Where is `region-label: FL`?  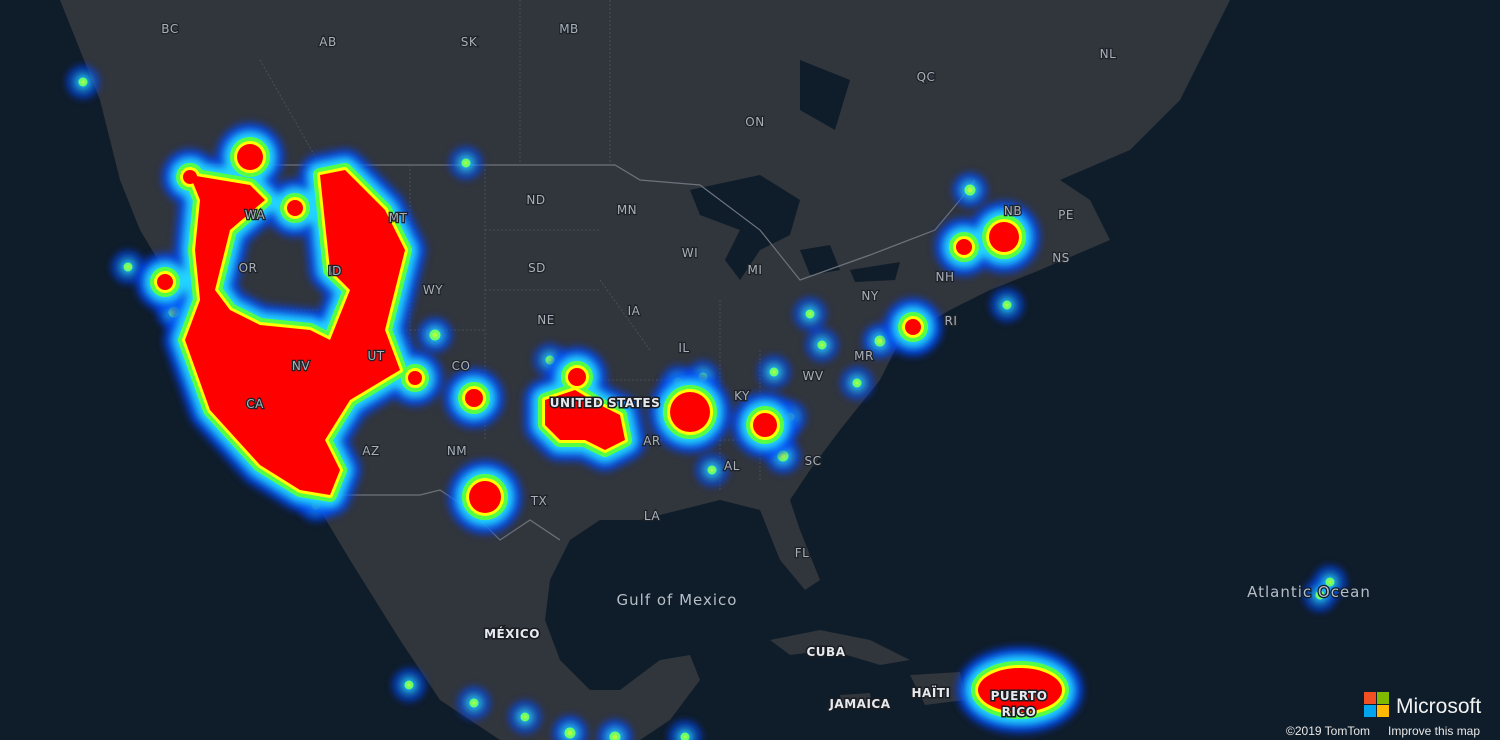
region-label: FL is located at coordinates (802, 553).